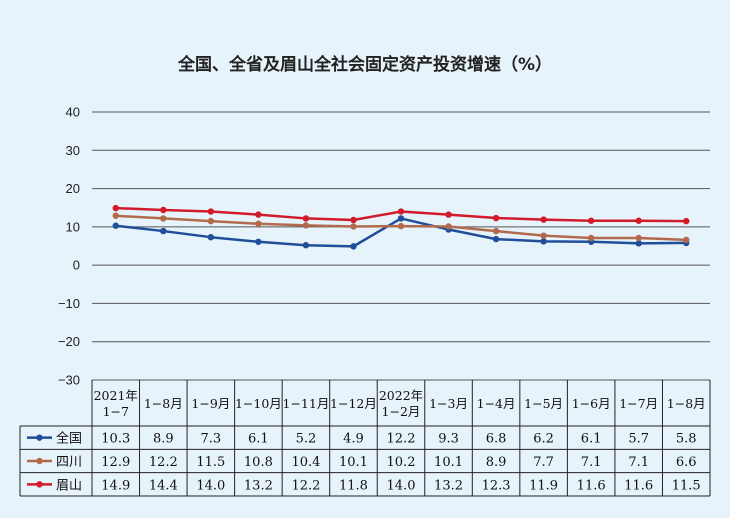 Image resolution: width=730 pixels, height=518 pixels. Describe the element at coordinates (448, 403) in the screenshot. I see `x-category-label: 1−3月` at that location.